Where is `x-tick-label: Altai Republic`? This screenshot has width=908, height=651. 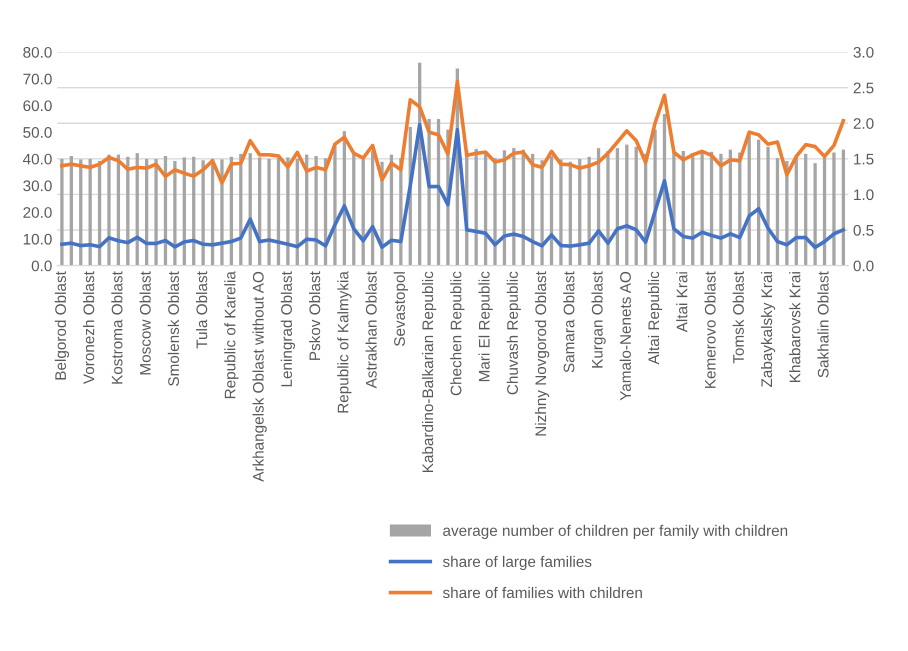
x-tick-label: Altai Republic is located at coordinates (655, 318).